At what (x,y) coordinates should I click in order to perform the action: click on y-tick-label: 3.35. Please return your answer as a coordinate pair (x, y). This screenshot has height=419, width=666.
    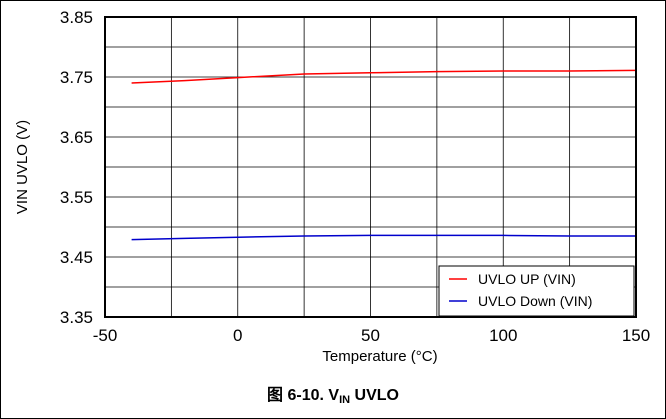
    Looking at the image, I should click on (76, 317).